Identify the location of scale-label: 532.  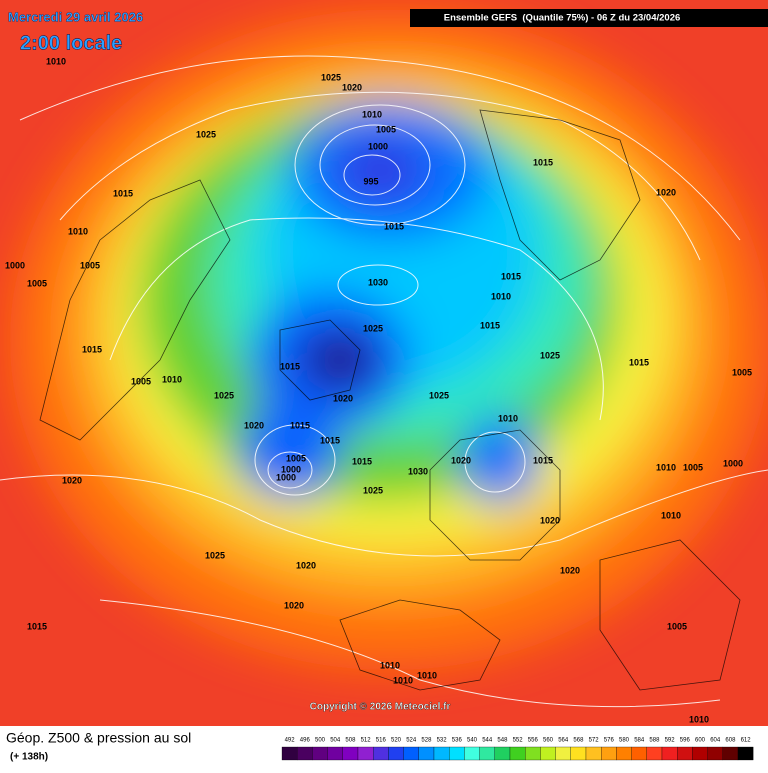
(442, 741).